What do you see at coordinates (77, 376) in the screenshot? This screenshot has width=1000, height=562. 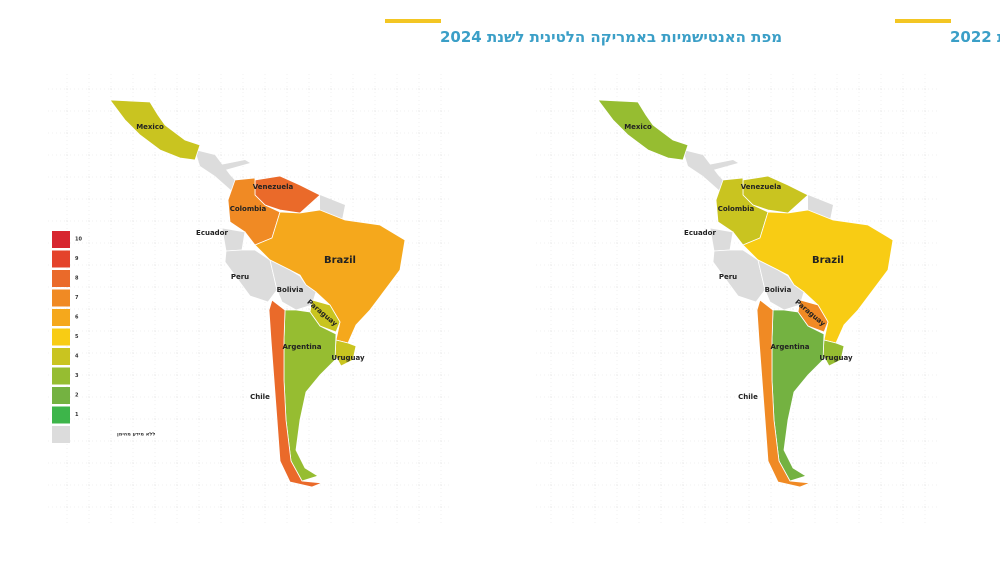 I see `legend-label: 3` at bounding box center [77, 376].